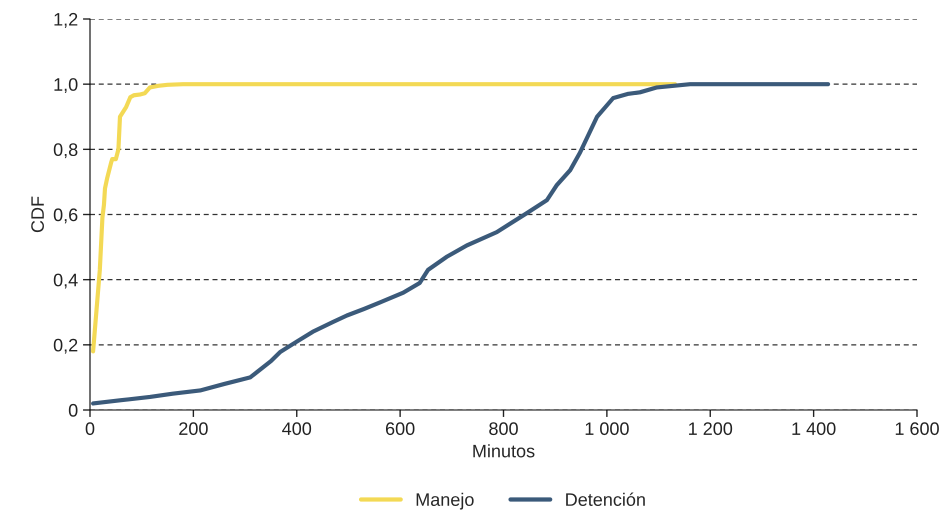  What do you see at coordinates (37, 214) in the screenshot?
I see `y-axis-title: CDF` at bounding box center [37, 214].